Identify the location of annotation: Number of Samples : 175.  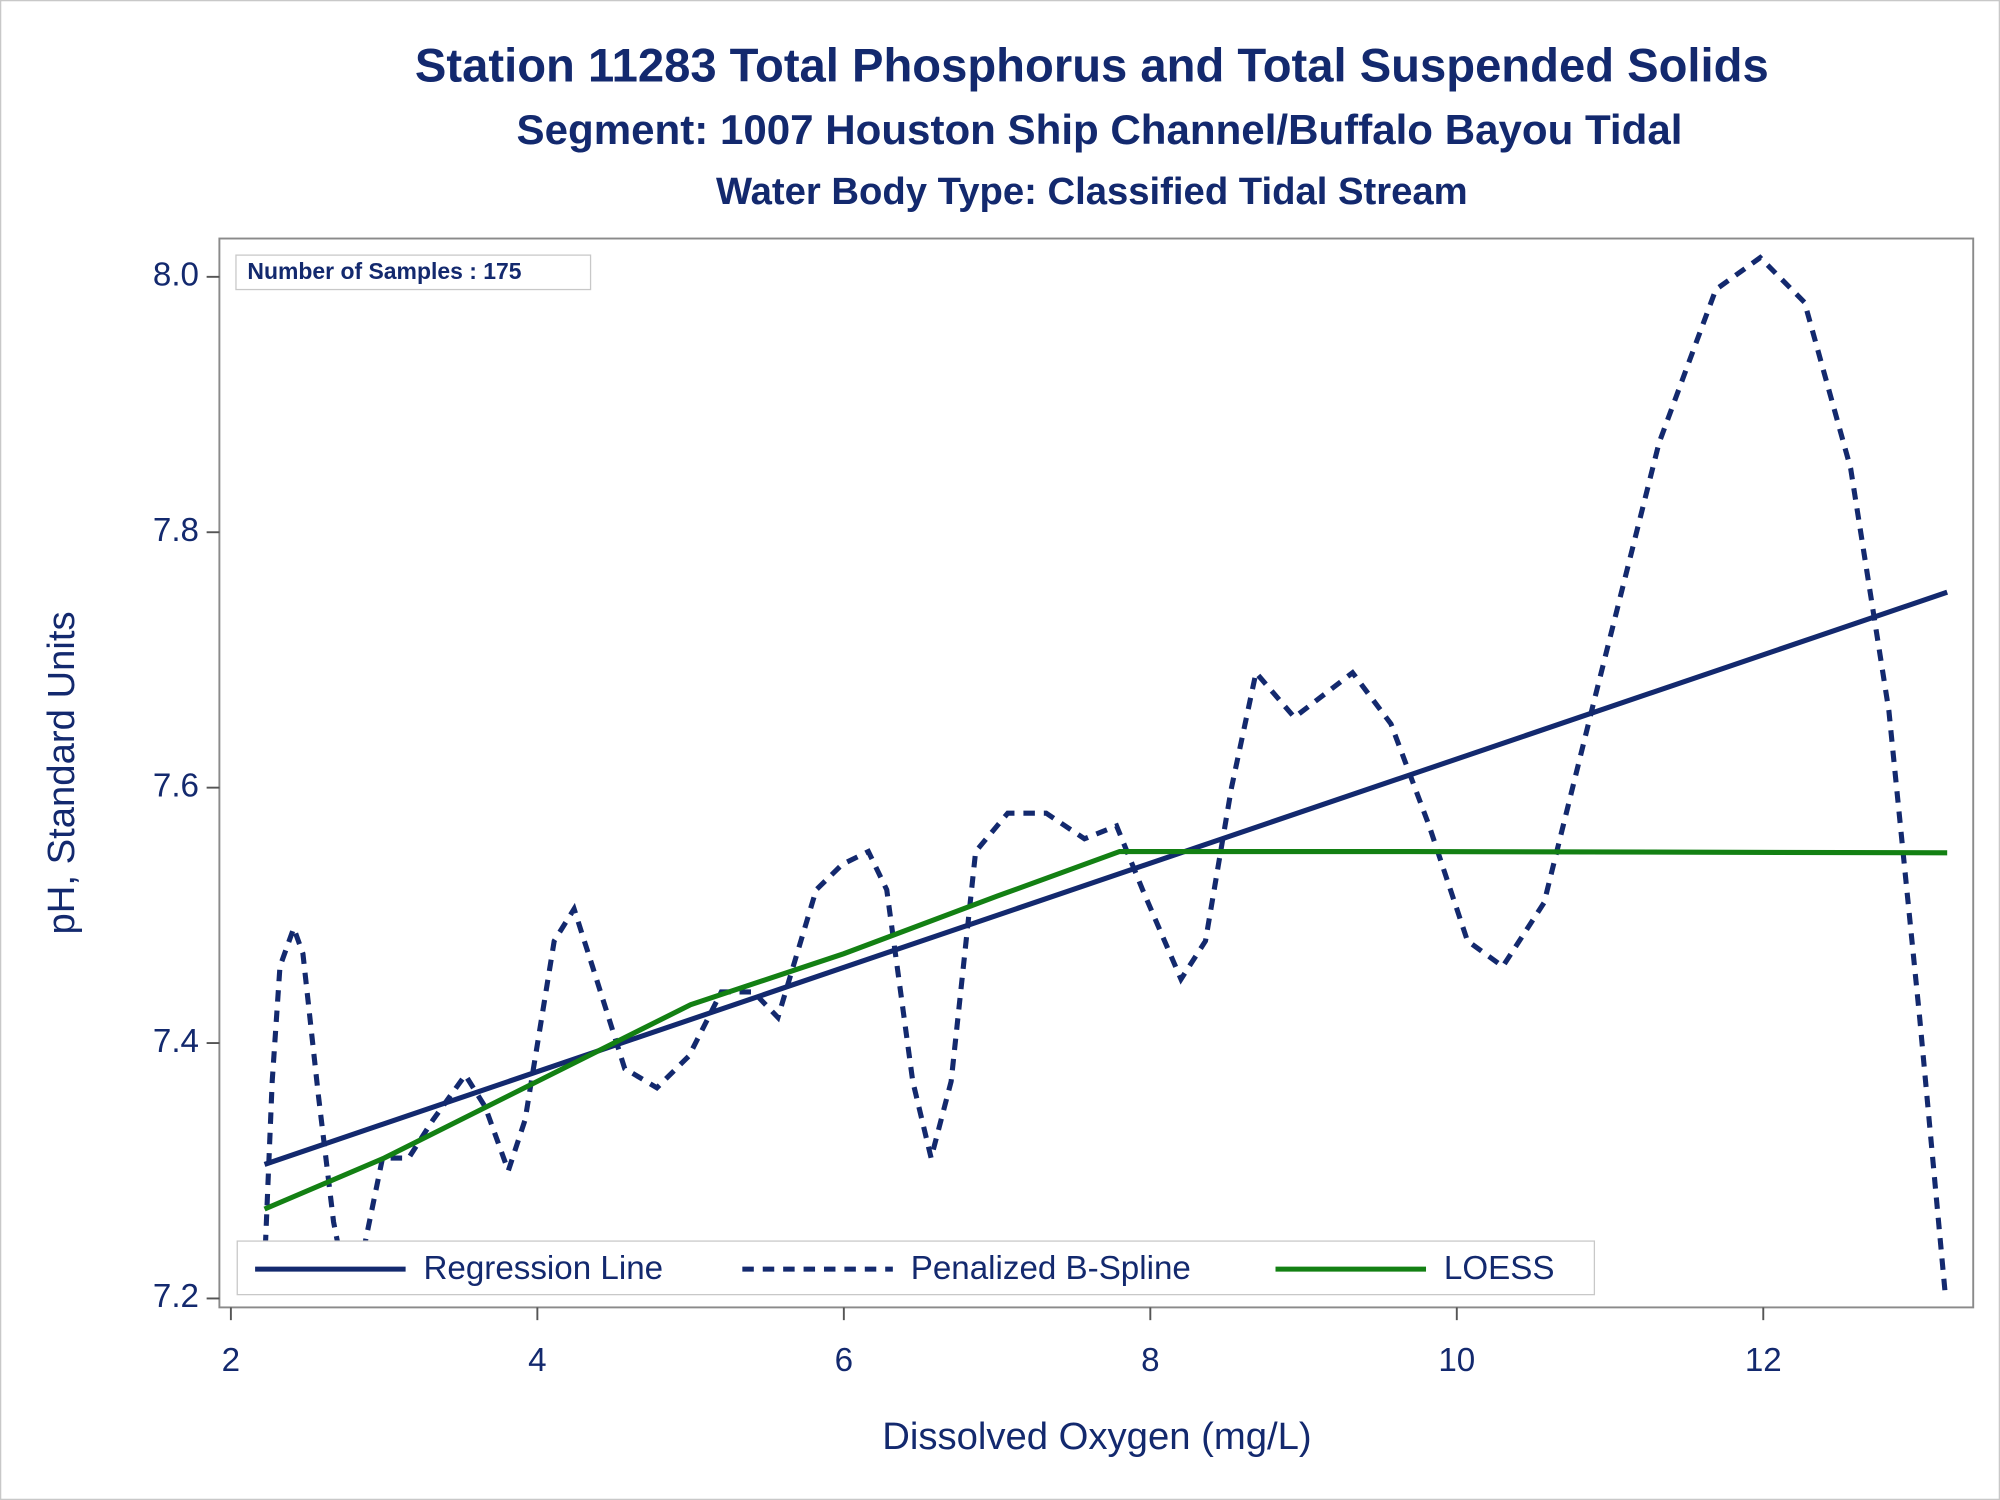
(384, 271).